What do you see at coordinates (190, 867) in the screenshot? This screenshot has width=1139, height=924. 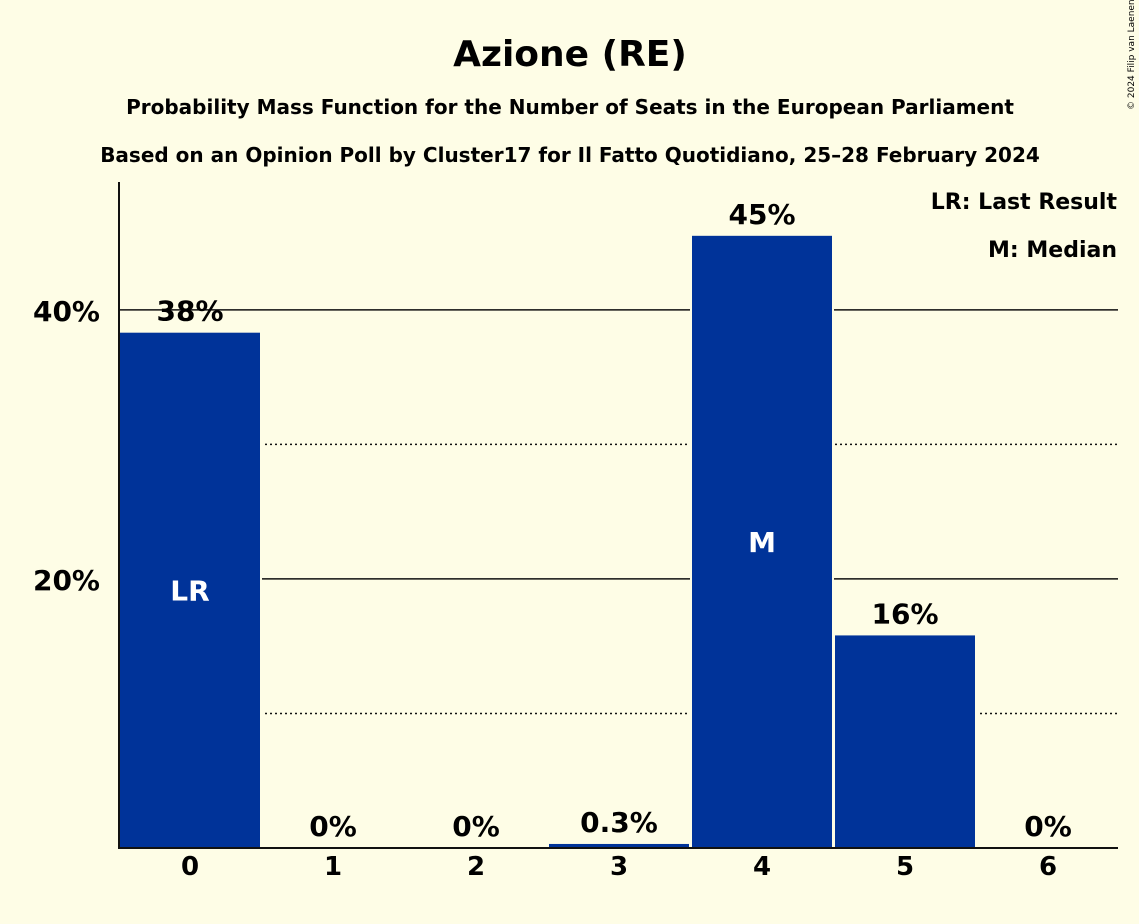 I see `x-tick-label: 0` at bounding box center [190, 867].